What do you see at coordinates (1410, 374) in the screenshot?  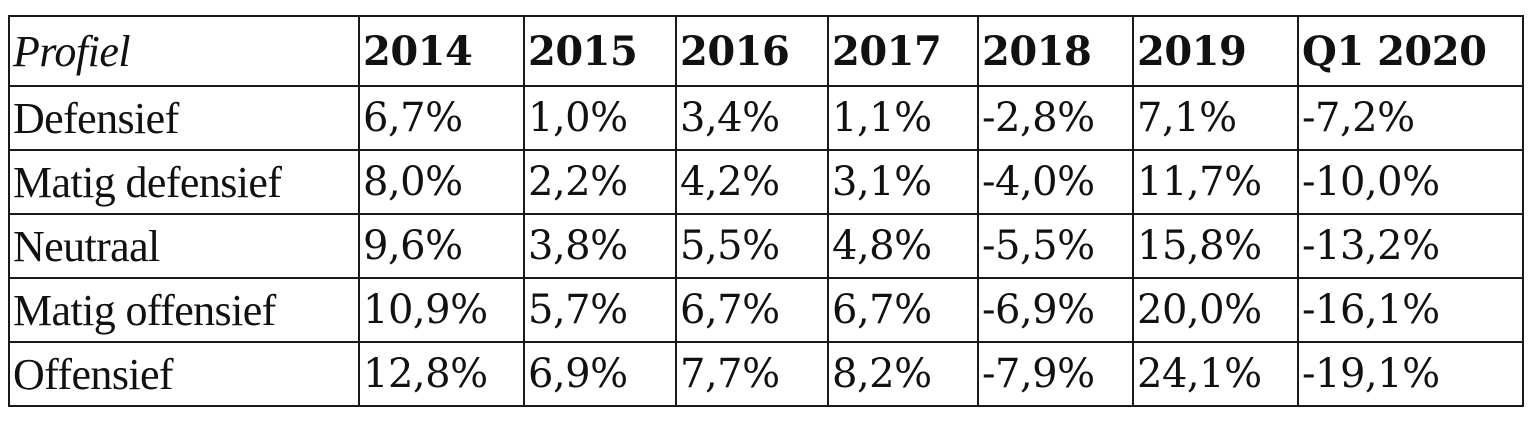 I see `table-cell: -19,1%` at bounding box center [1410, 374].